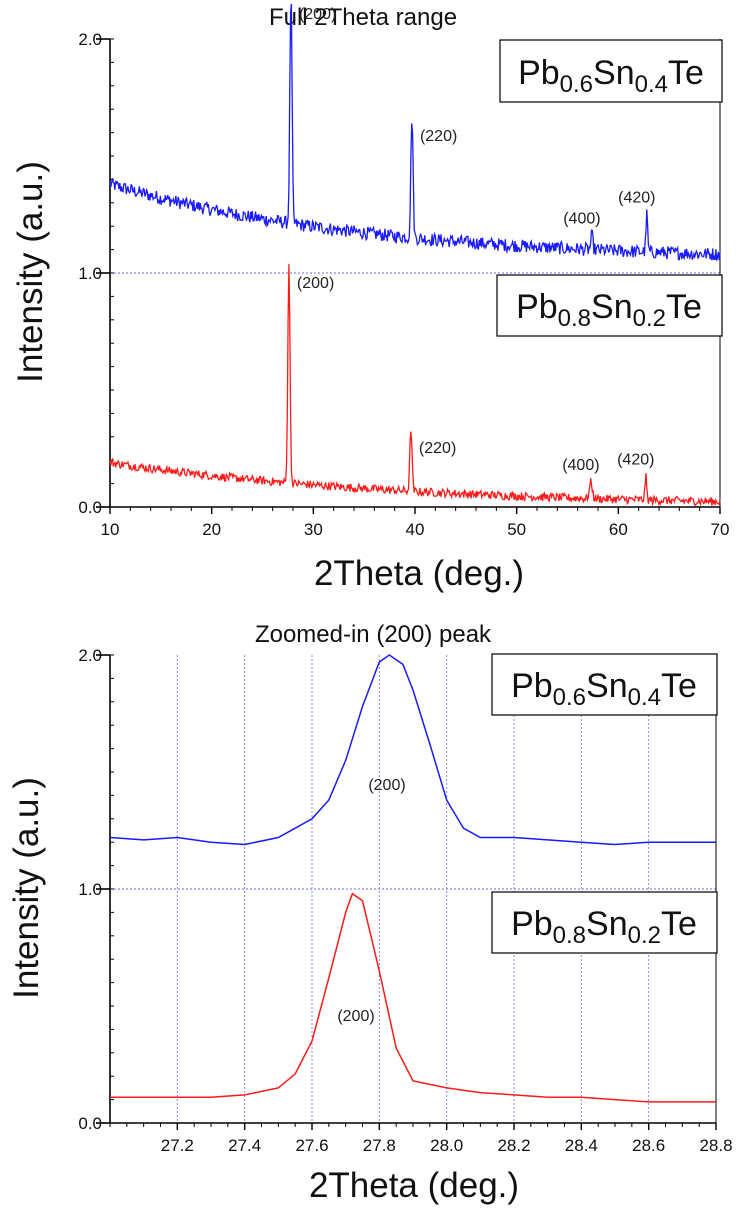 Image resolution: width=736 pixels, height=1212 pixels. Describe the element at coordinates (412, 750) in the screenshot. I see `series-line-pb06sn04te-zoom` at that location.